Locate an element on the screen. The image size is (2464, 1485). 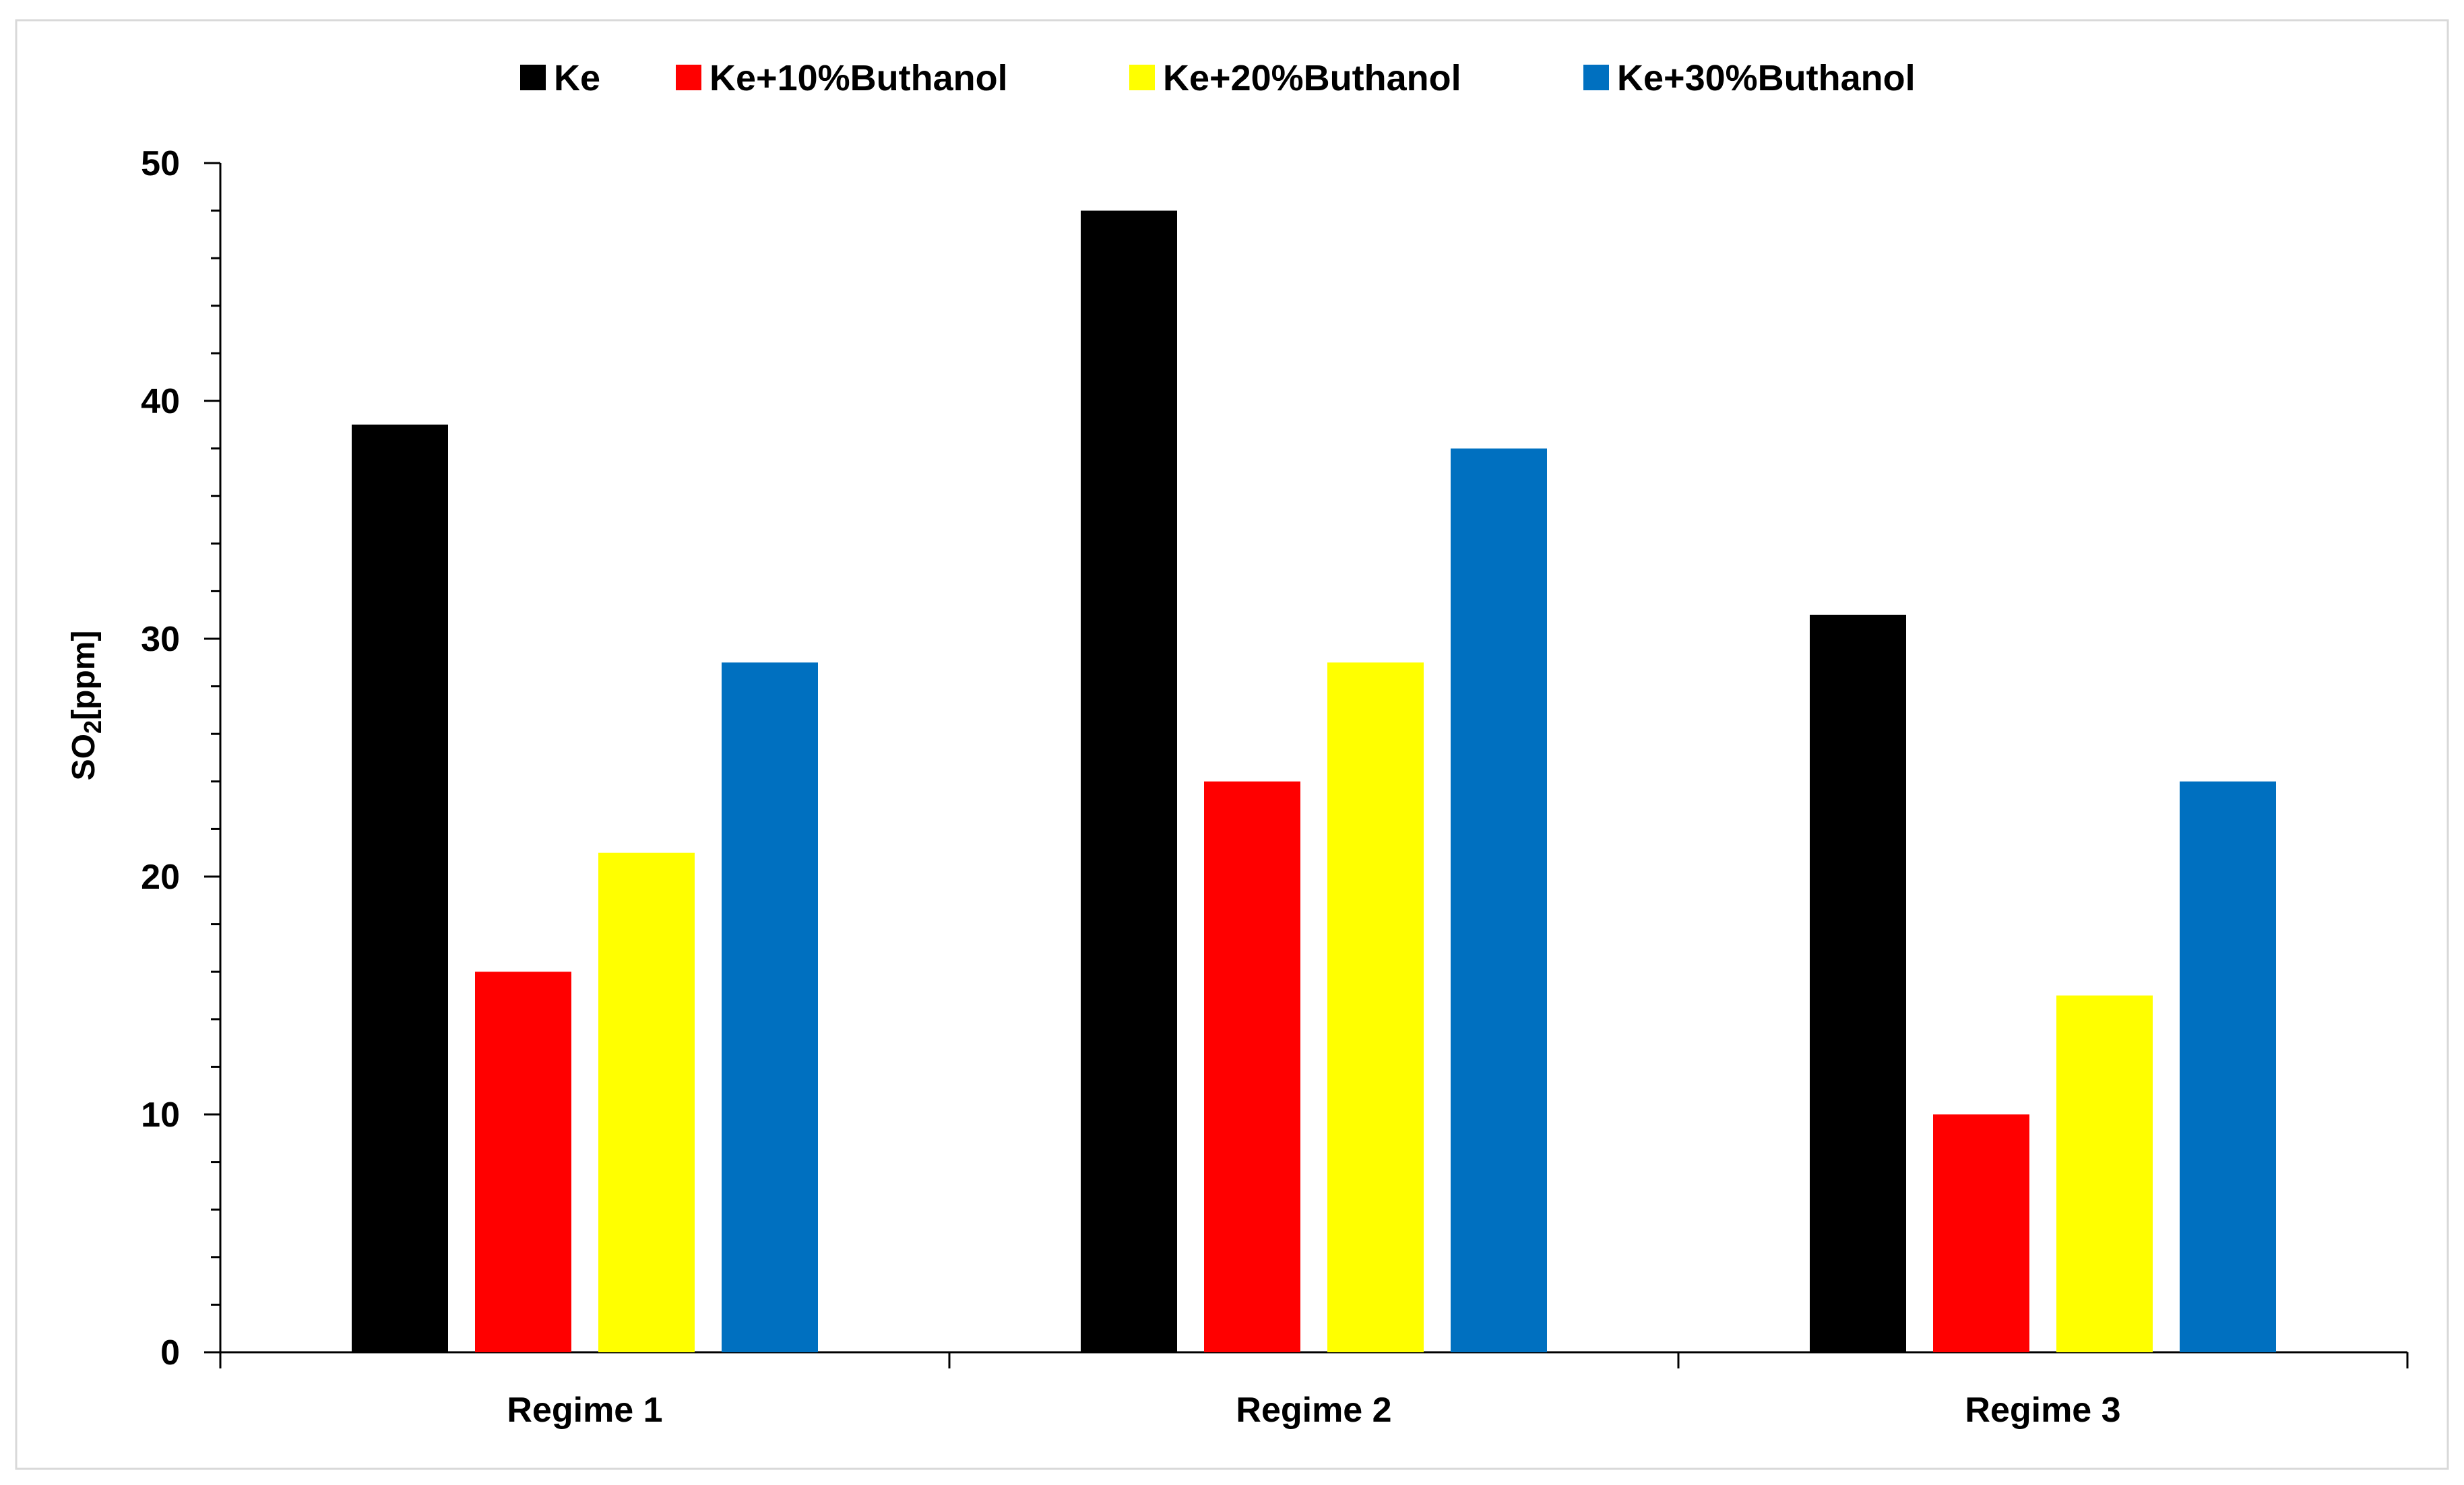
y-tick-label: 10 is located at coordinates (160, 1116).